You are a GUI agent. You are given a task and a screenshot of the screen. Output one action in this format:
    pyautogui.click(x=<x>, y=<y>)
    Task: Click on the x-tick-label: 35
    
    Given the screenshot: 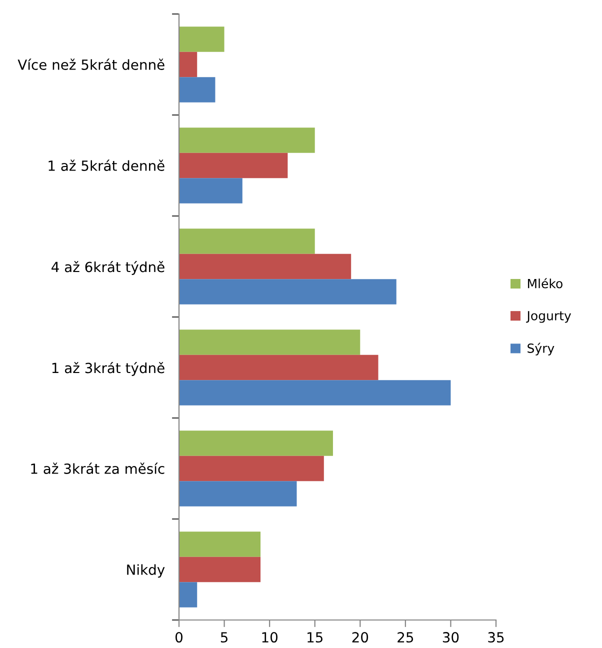 What is the action you would take?
    pyautogui.click(x=496, y=637)
    